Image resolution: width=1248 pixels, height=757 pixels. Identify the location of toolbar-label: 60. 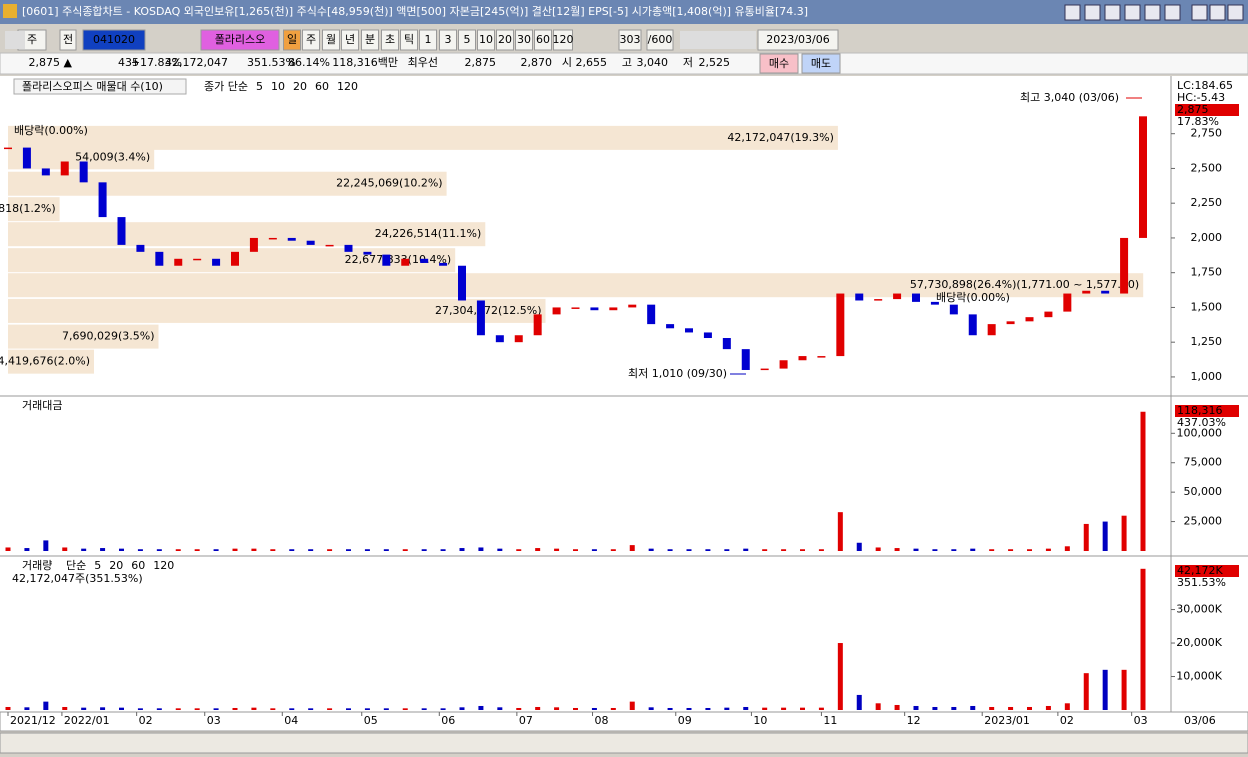
(543, 39).